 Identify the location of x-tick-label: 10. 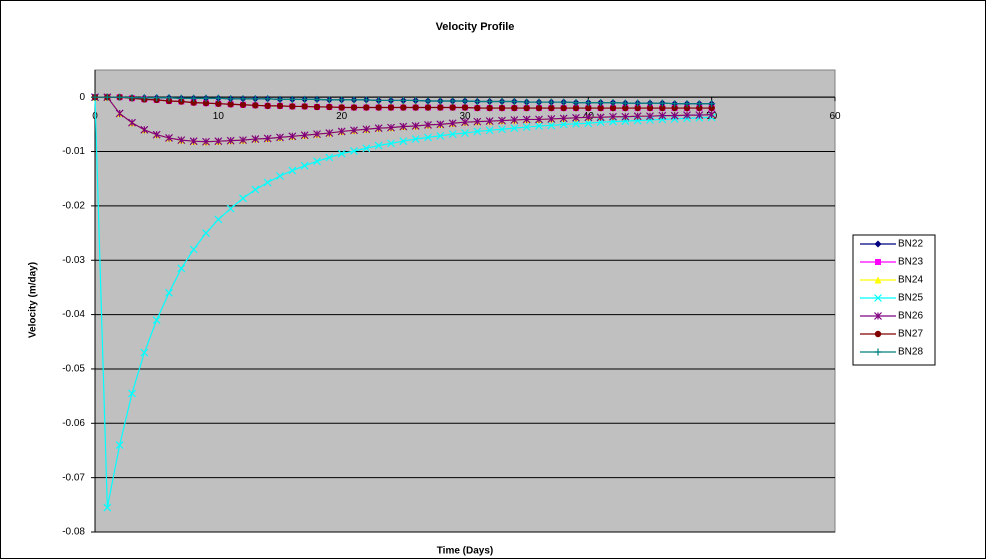
(219, 116).